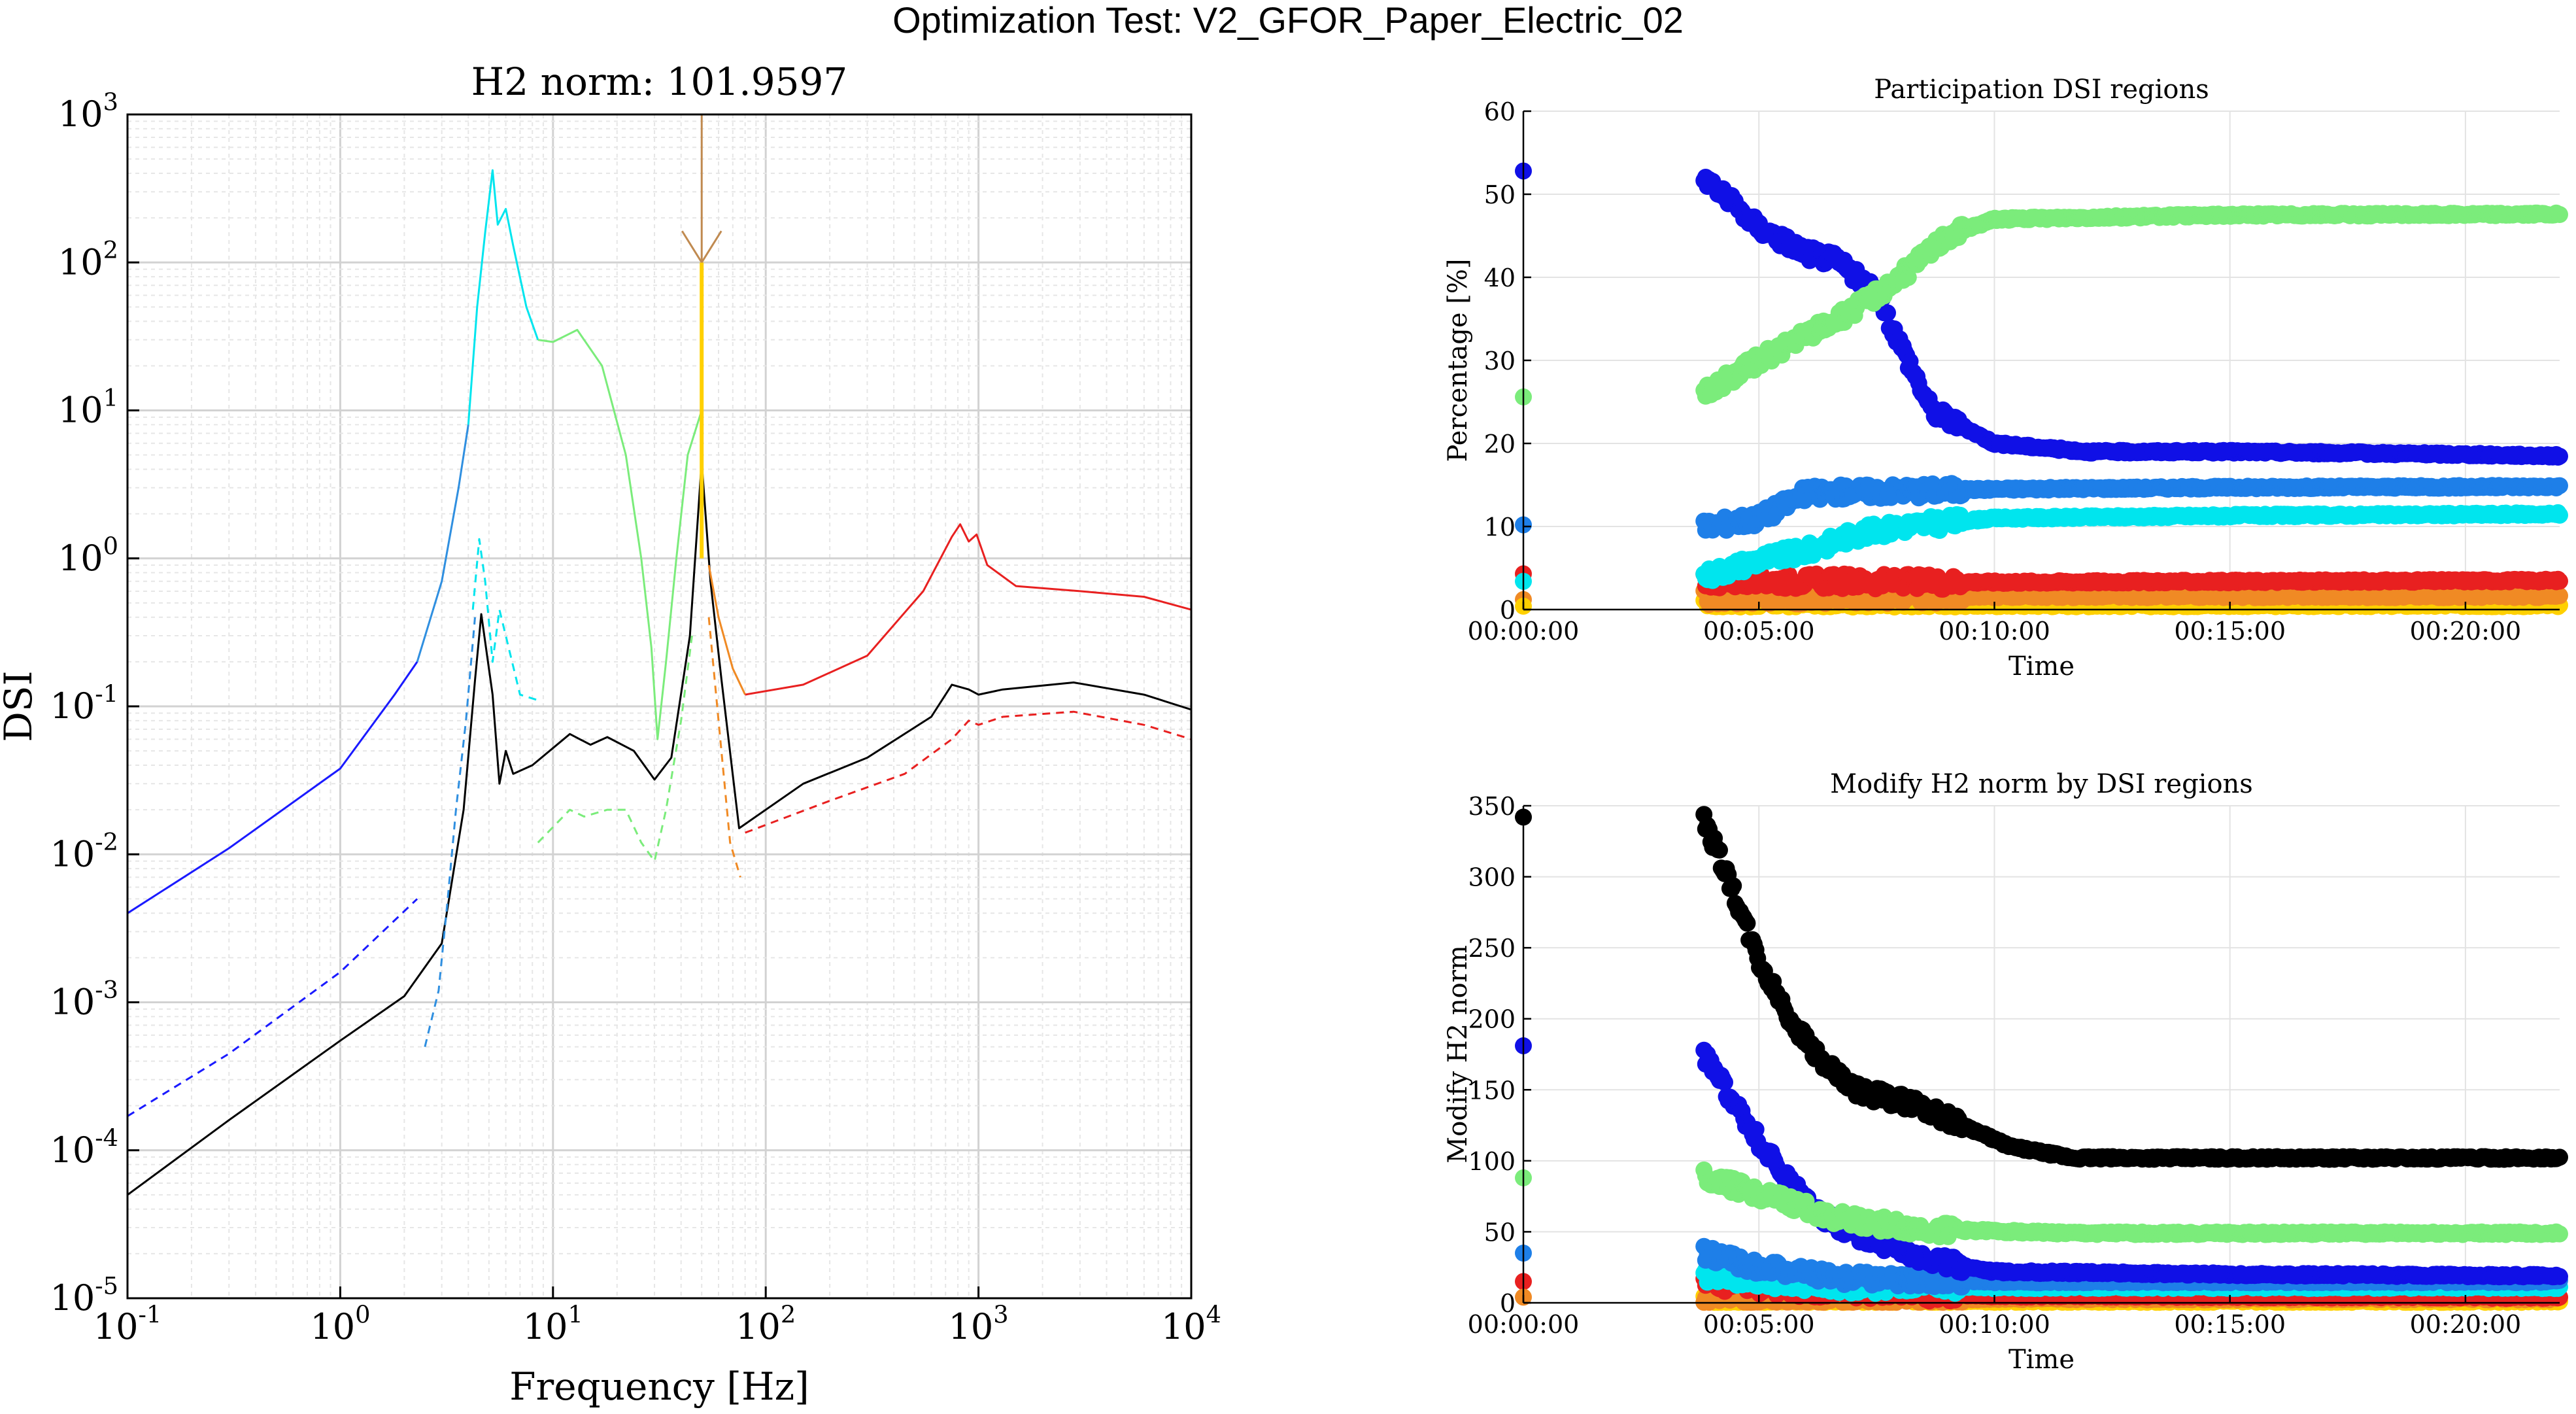 This screenshot has width=2576, height=1414. I want to click on x-tick-label: 10⁴, so click(1191, 1324).